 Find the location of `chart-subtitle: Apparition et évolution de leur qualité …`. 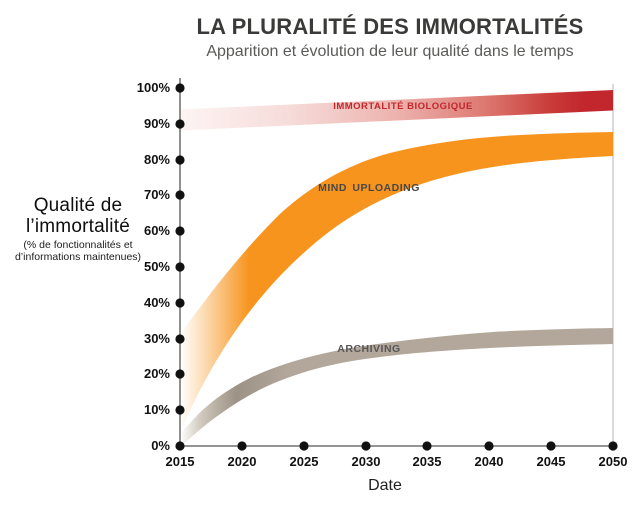

chart-subtitle: Apparition et évolution de leur qualité … is located at coordinates (390, 51).